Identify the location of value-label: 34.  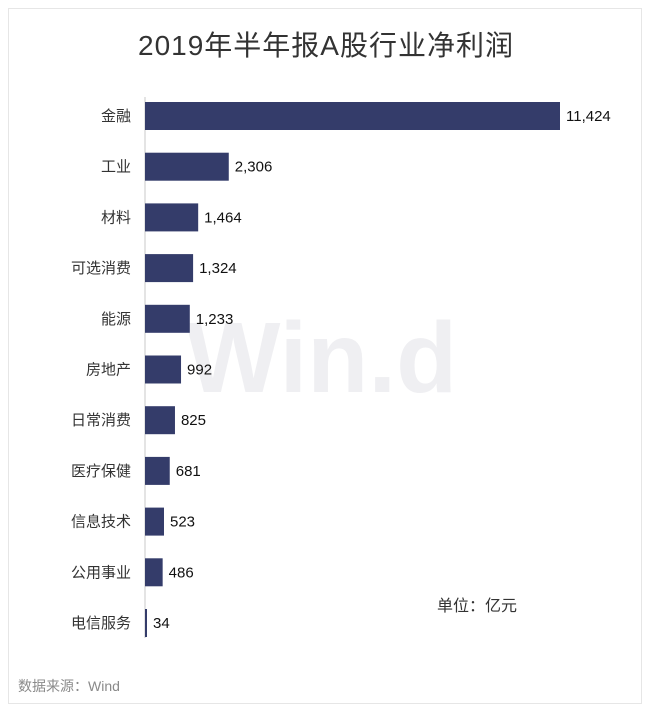
(161, 623).